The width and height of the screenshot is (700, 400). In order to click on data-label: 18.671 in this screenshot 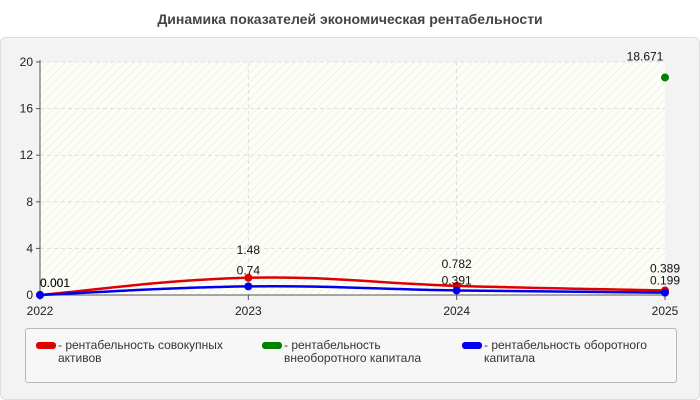, I will do `click(645, 56)`.